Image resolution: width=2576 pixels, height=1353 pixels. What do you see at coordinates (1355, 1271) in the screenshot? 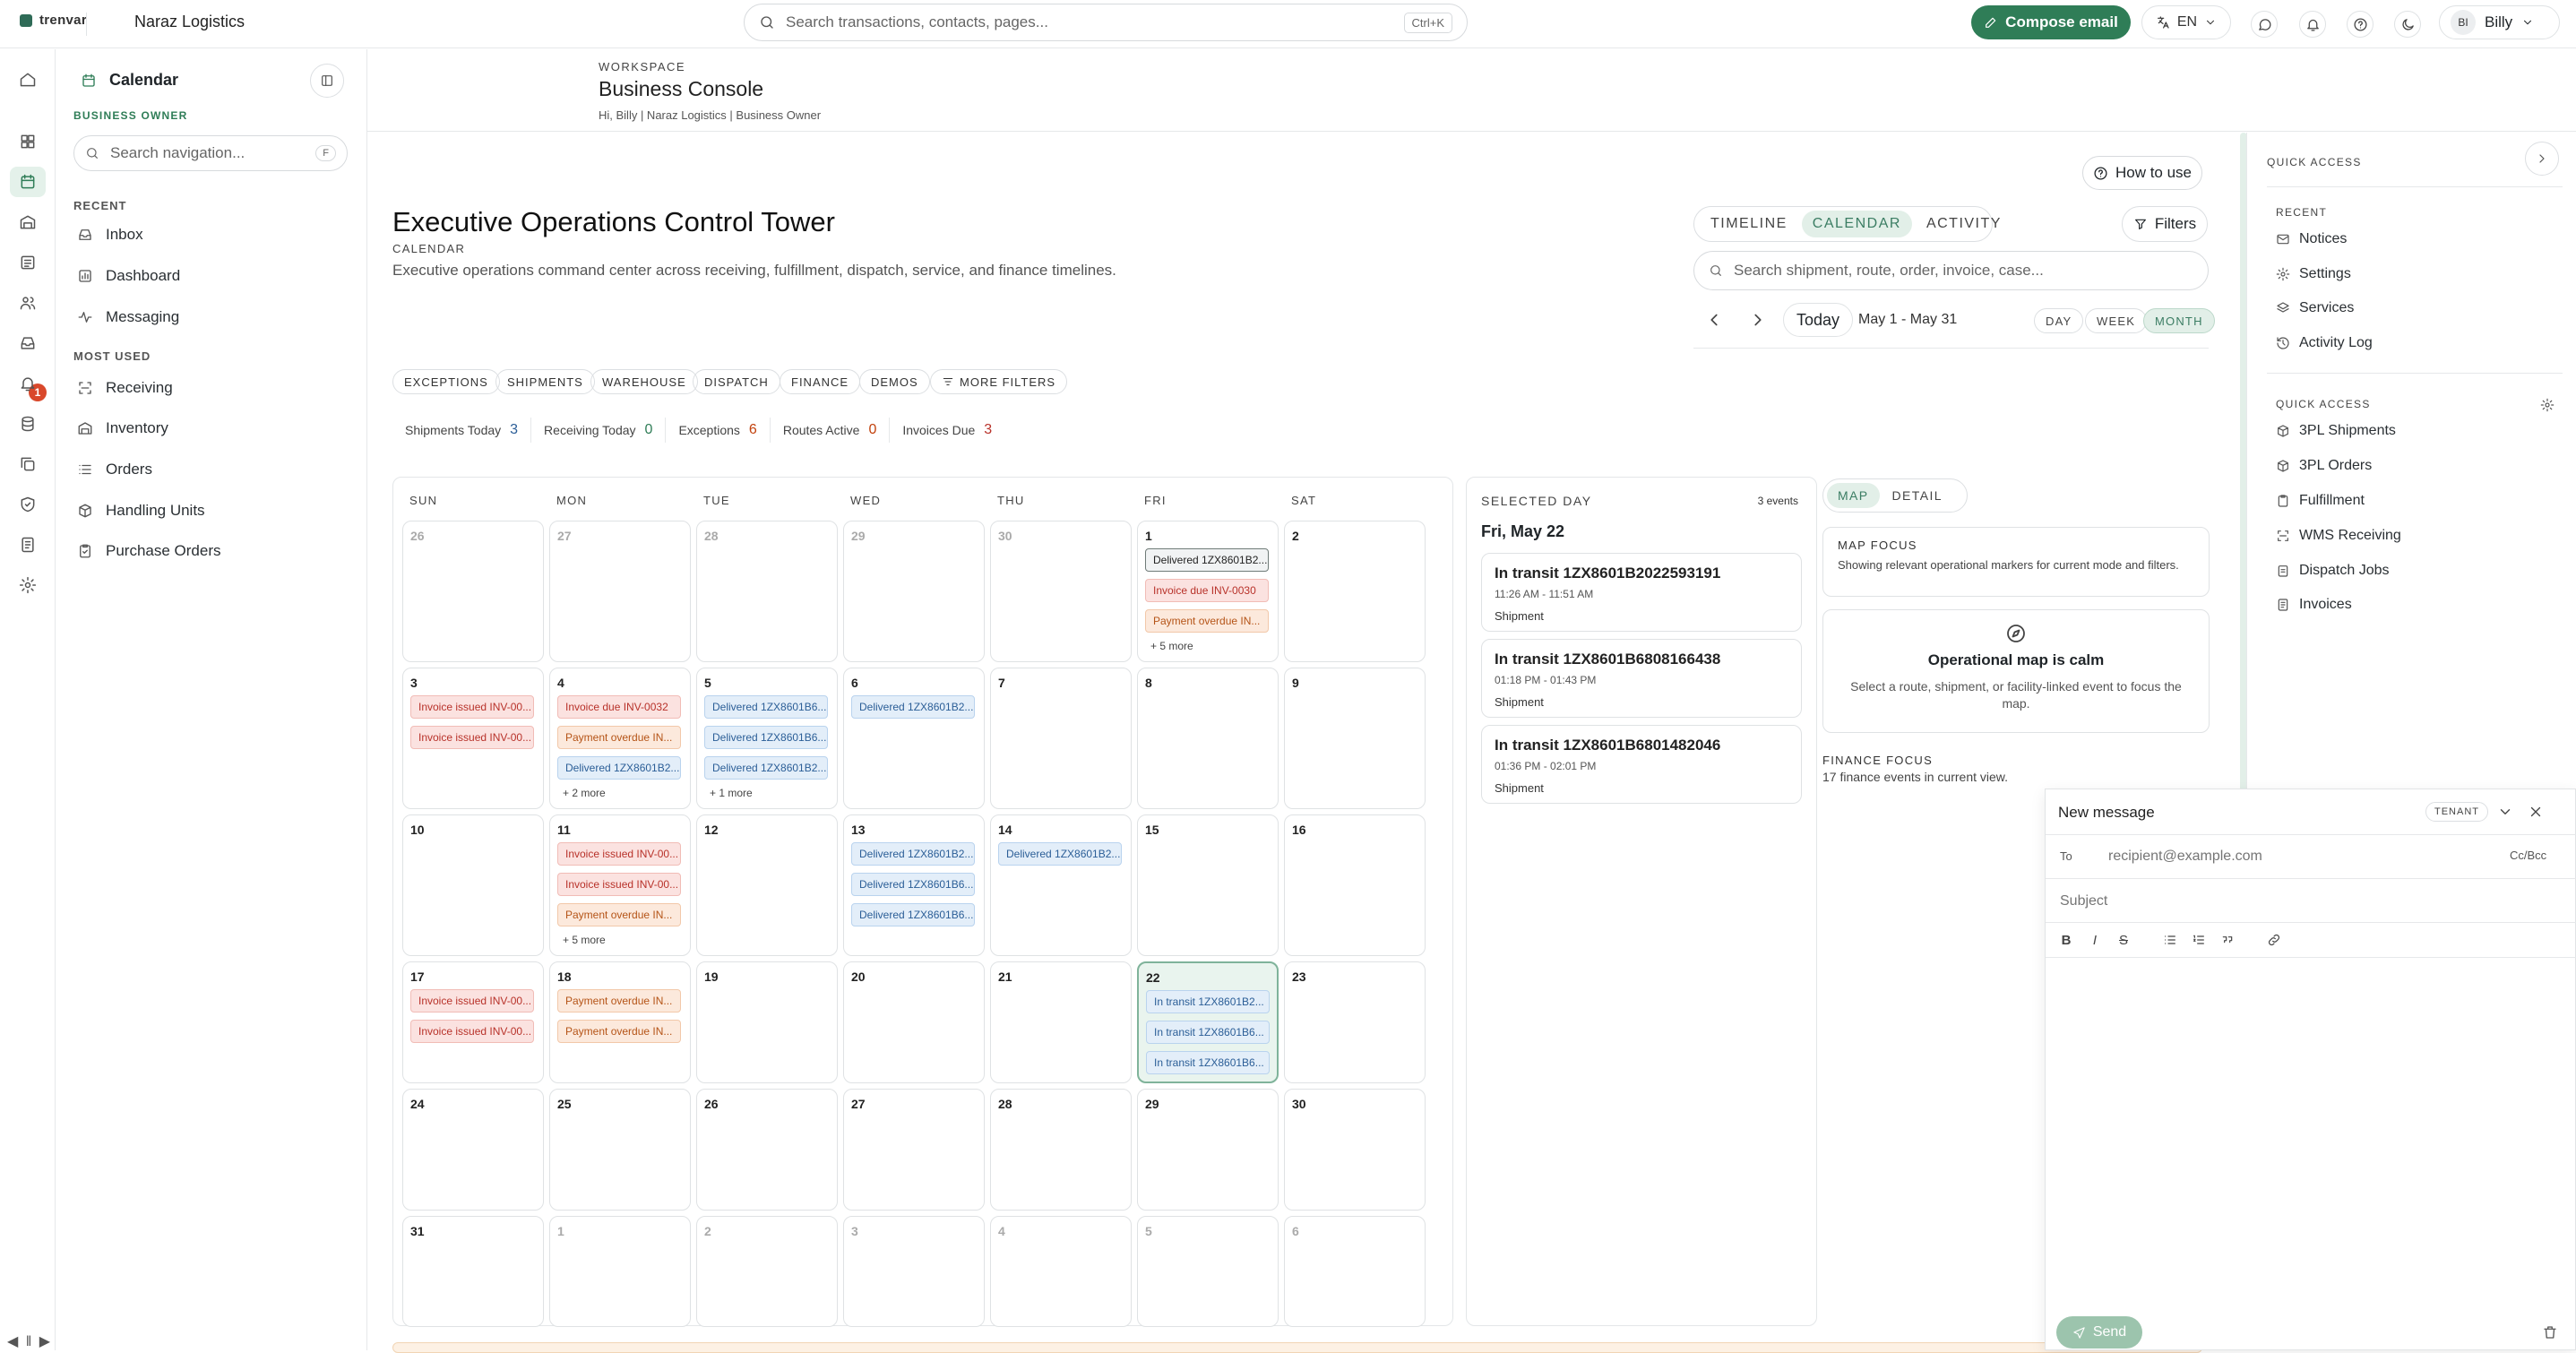
I see `calendar-day: 6` at bounding box center [1355, 1271].